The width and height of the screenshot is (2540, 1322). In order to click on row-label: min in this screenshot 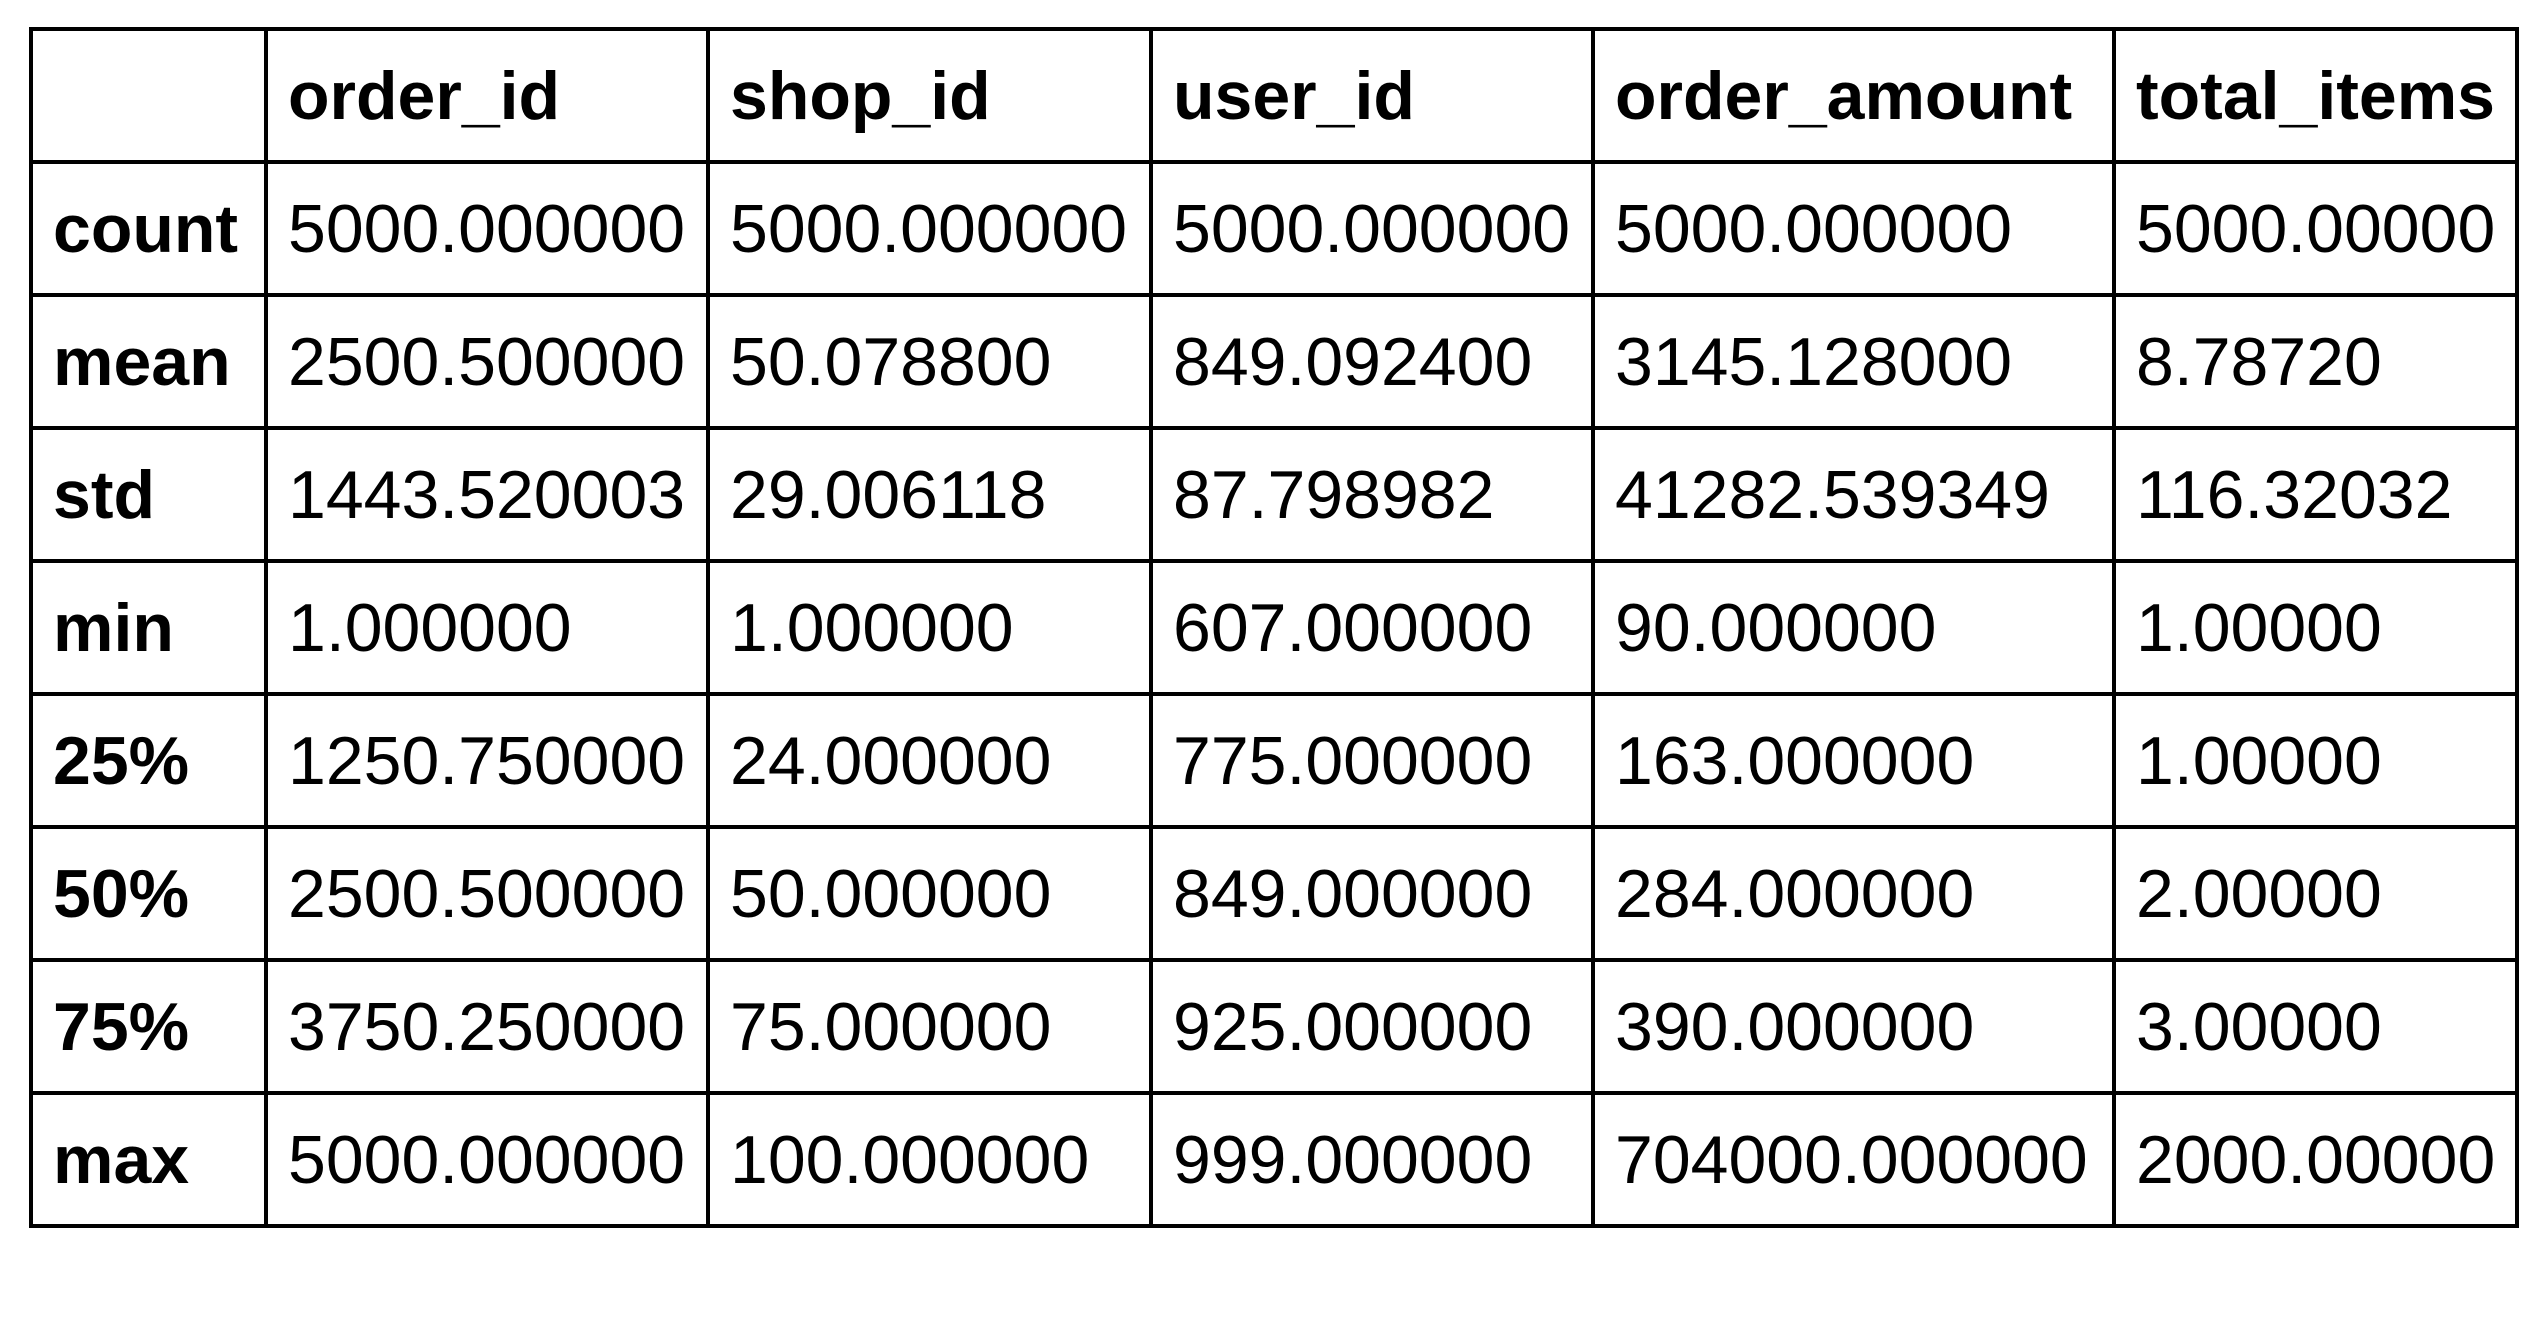, I will do `click(148, 627)`.